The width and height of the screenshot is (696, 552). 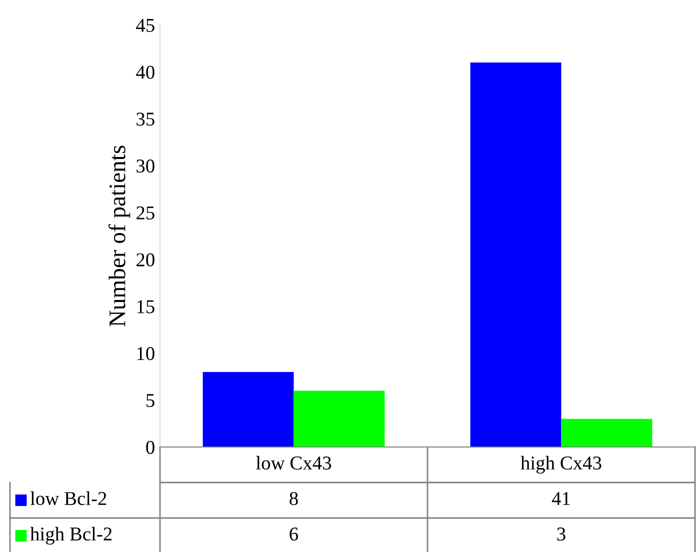 What do you see at coordinates (294, 463) in the screenshot?
I see `x-tick-label: low Cx43` at bounding box center [294, 463].